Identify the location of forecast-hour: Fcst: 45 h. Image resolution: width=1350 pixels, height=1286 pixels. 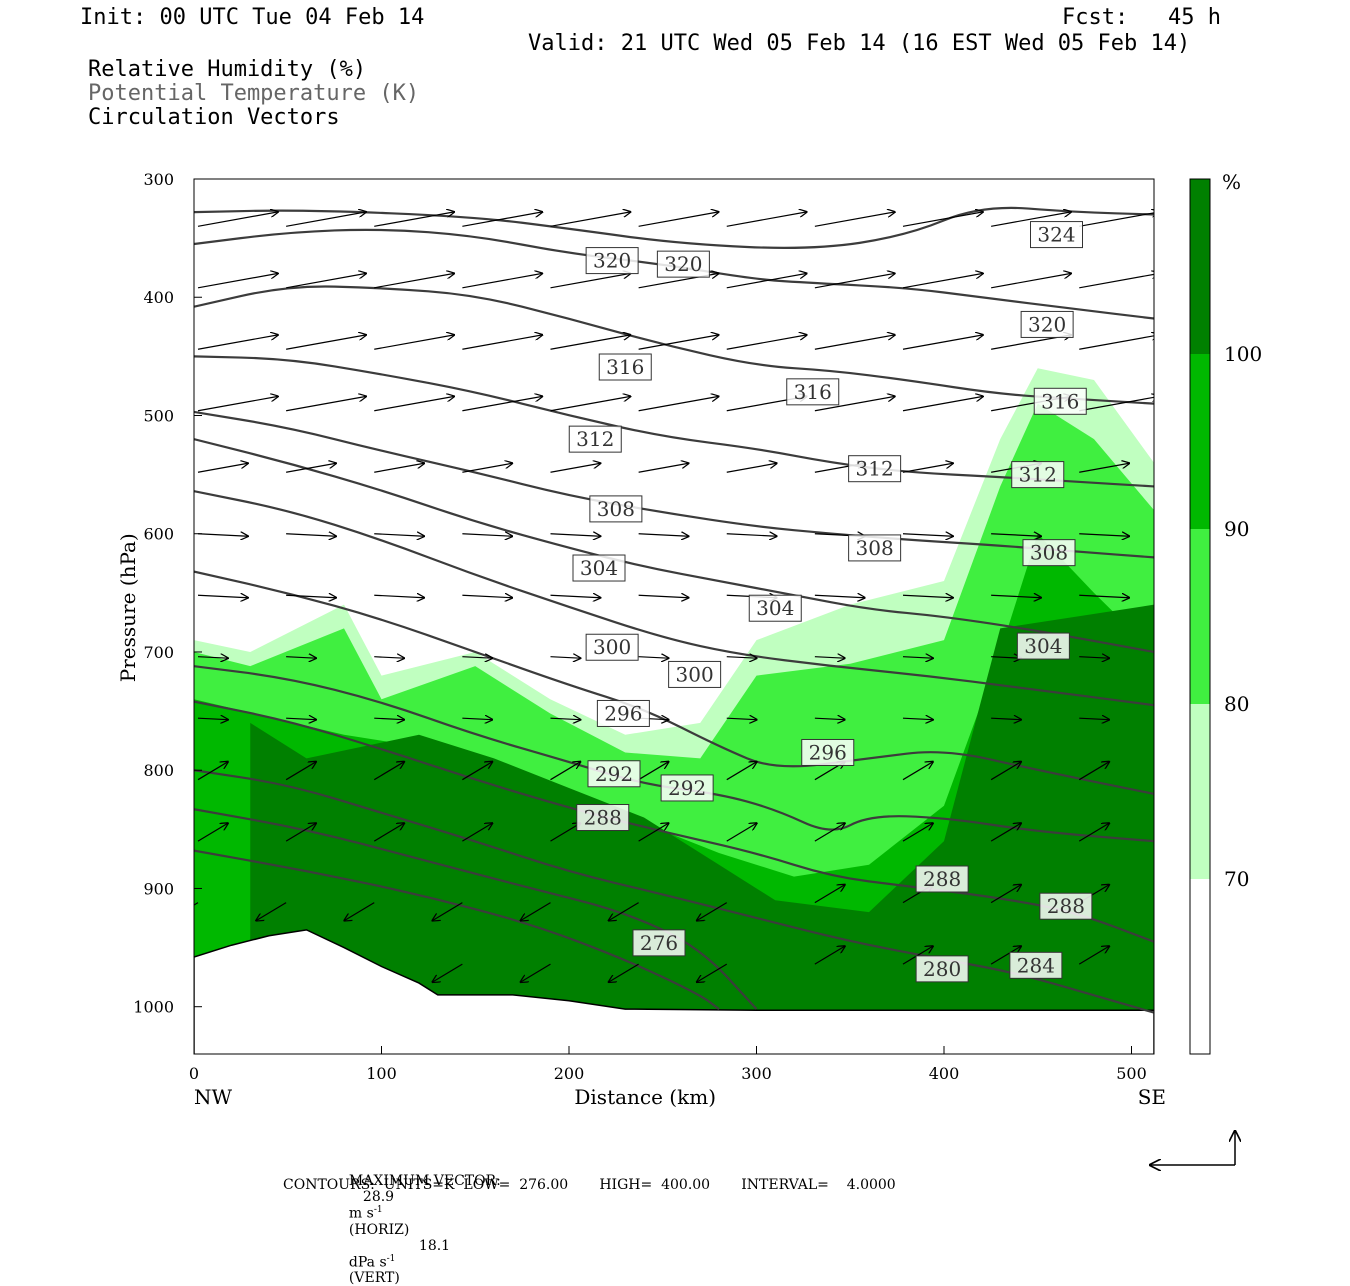
(1141, 17).